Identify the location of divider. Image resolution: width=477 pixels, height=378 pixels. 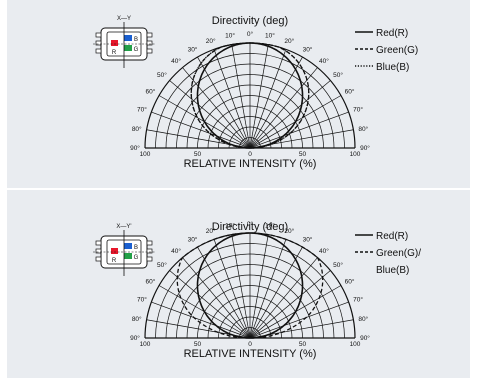
(238, 189).